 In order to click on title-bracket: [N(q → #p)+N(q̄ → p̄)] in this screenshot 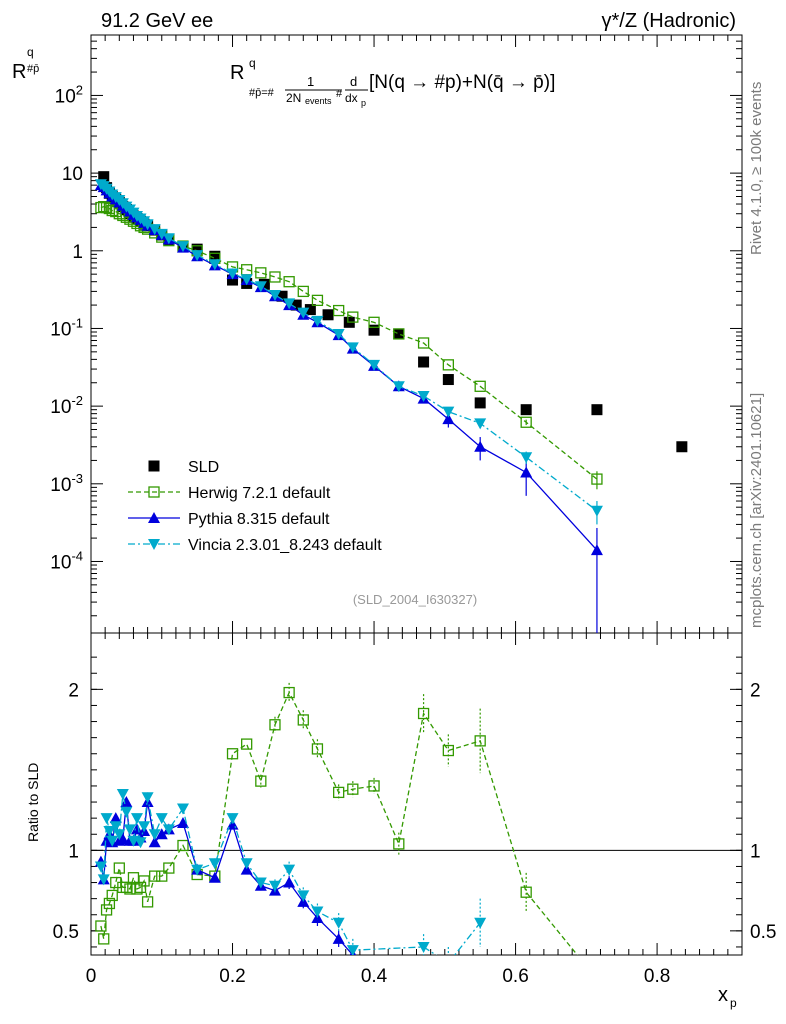, I will do `click(462, 82)`.